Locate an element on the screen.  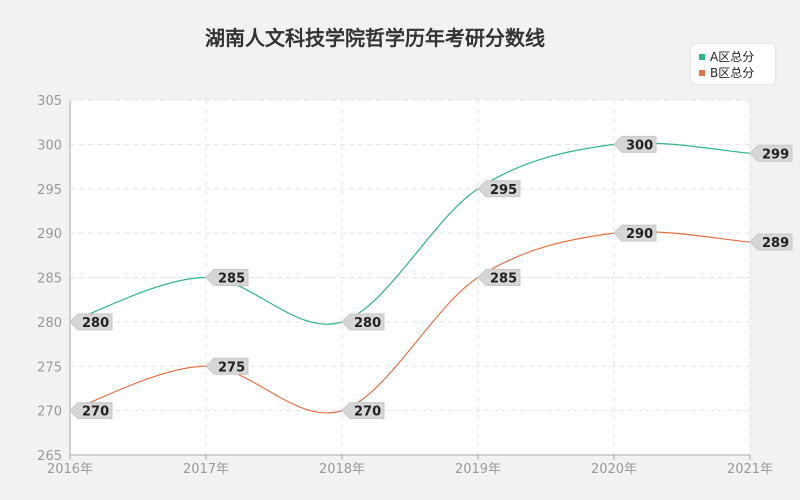
legend-item-b: B区总分 is located at coordinates (726, 73).